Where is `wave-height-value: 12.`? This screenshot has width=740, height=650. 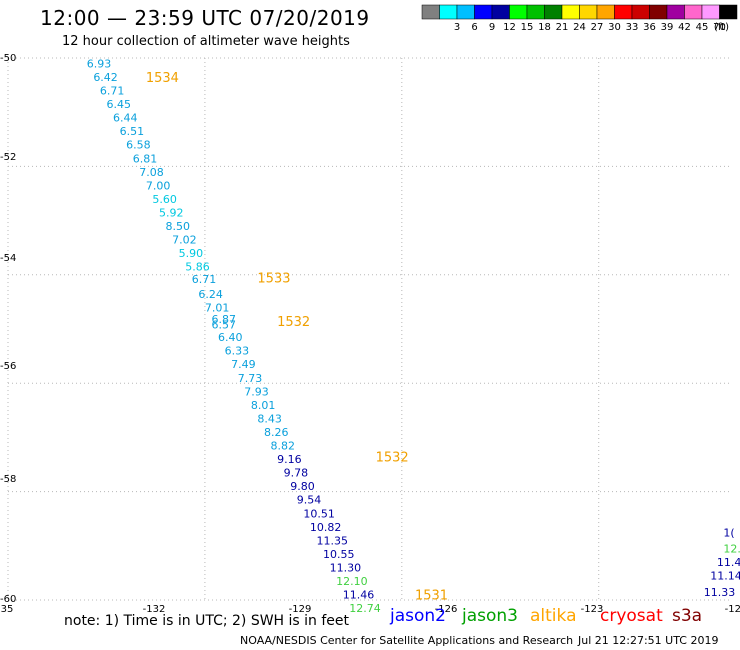 wave-height-value: 12. is located at coordinates (731, 549).